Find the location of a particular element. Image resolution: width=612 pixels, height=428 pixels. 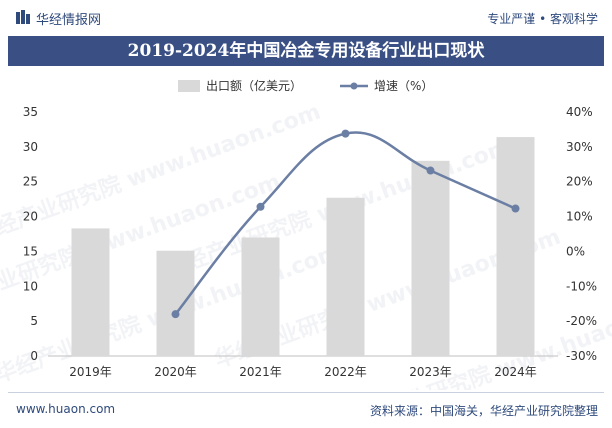

x-axis-tick-label: 2022年 is located at coordinates (345, 372).